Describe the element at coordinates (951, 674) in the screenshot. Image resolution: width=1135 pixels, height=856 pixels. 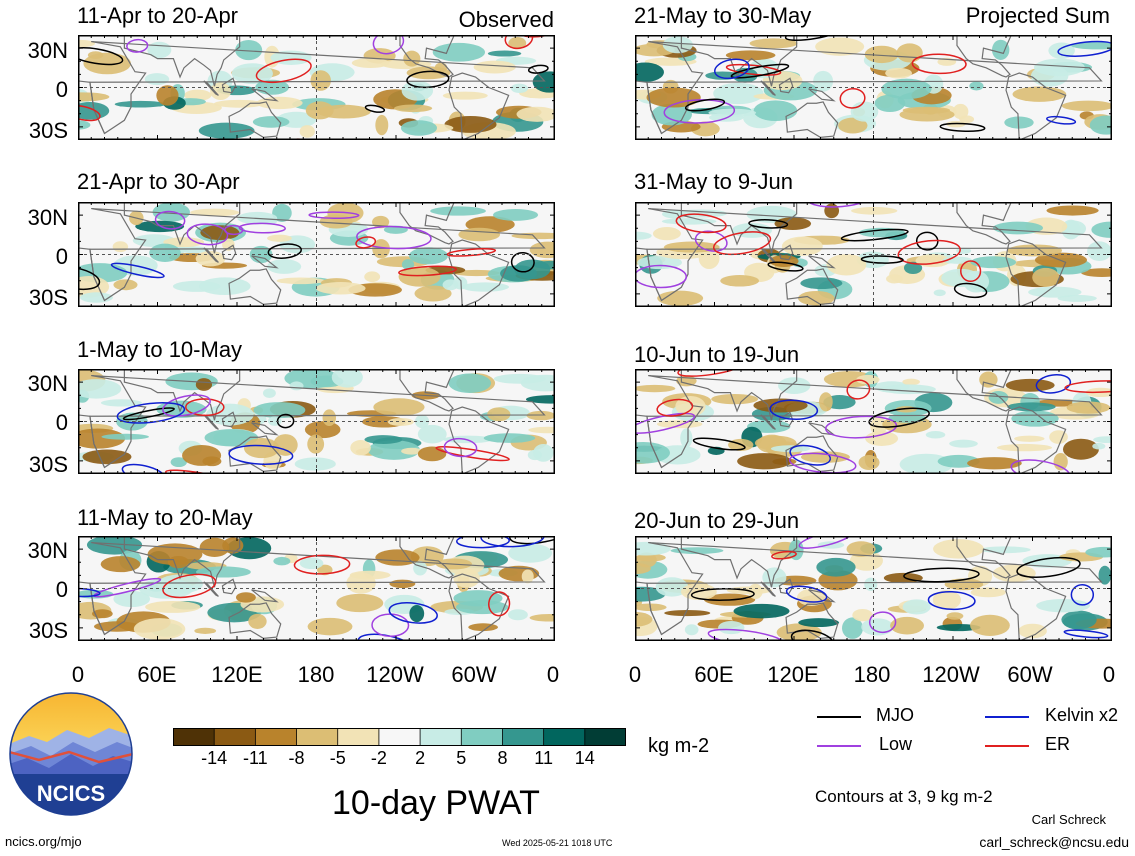
I see `lon-label: 120W` at that location.